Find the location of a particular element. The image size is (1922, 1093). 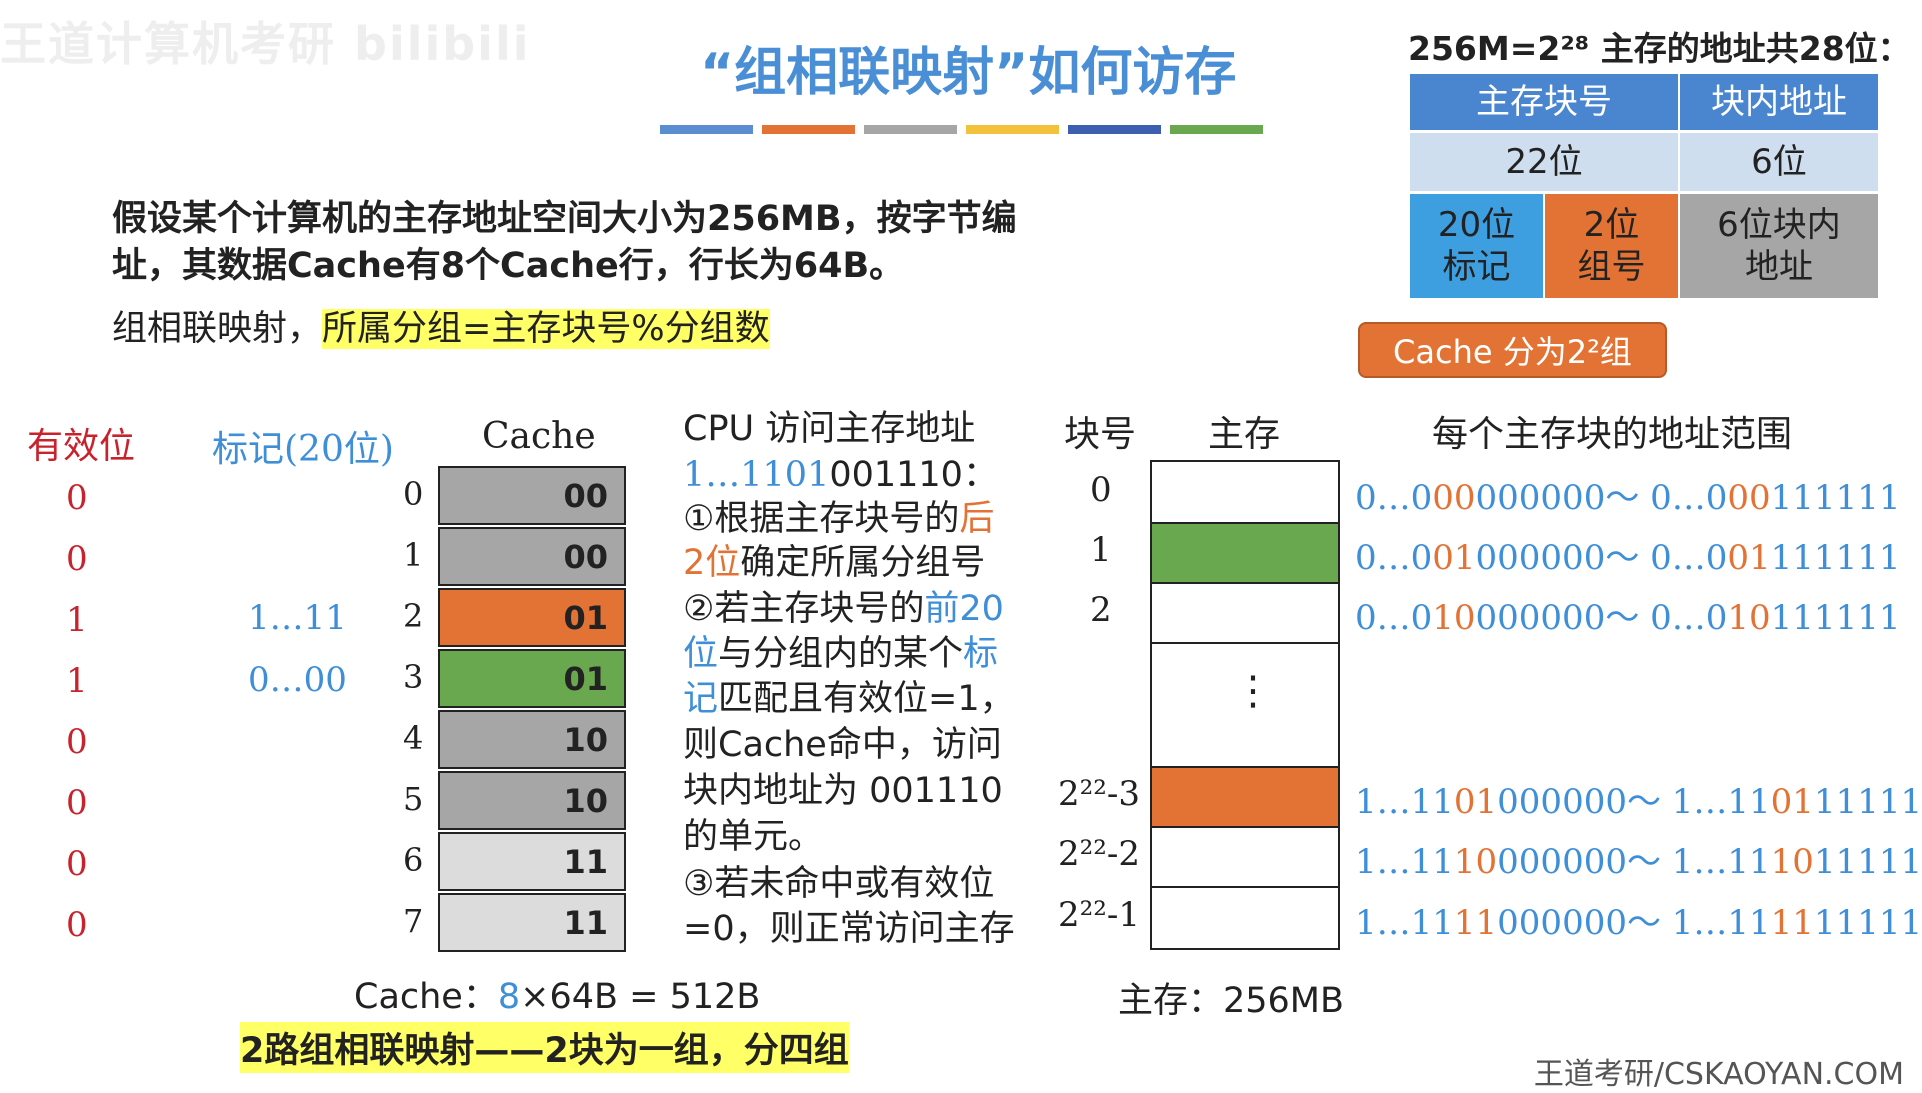

cache-row-index: 1 is located at coordinates (413, 555).